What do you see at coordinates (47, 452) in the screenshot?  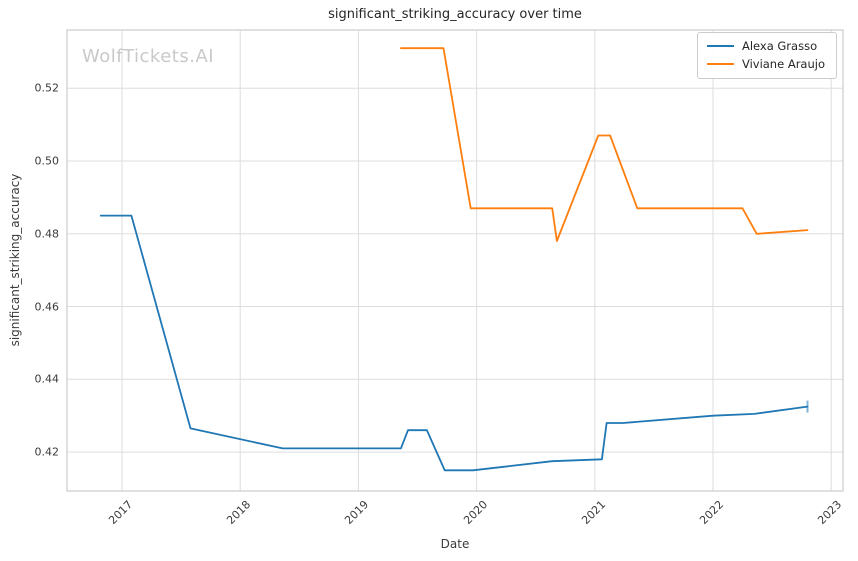 I see `y-tick-label: 0.42` at bounding box center [47, 452].